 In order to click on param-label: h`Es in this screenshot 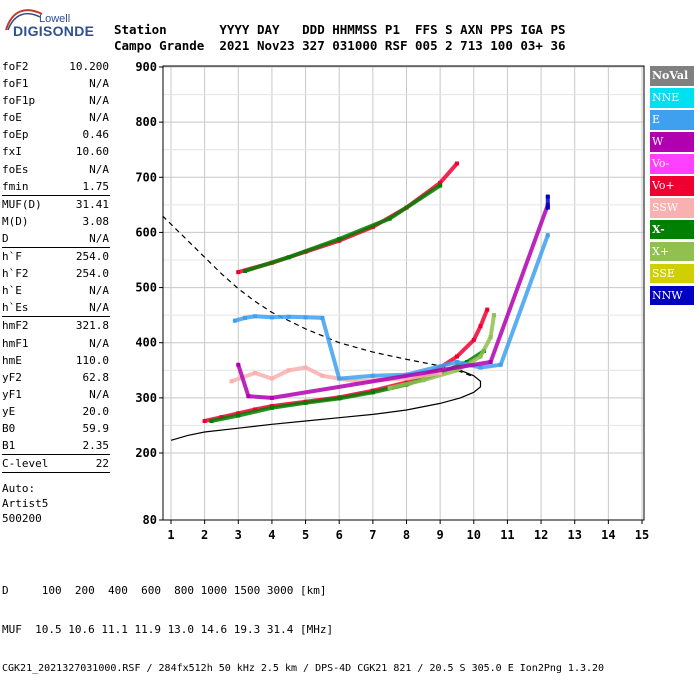, I will do `click(15, 308)`.